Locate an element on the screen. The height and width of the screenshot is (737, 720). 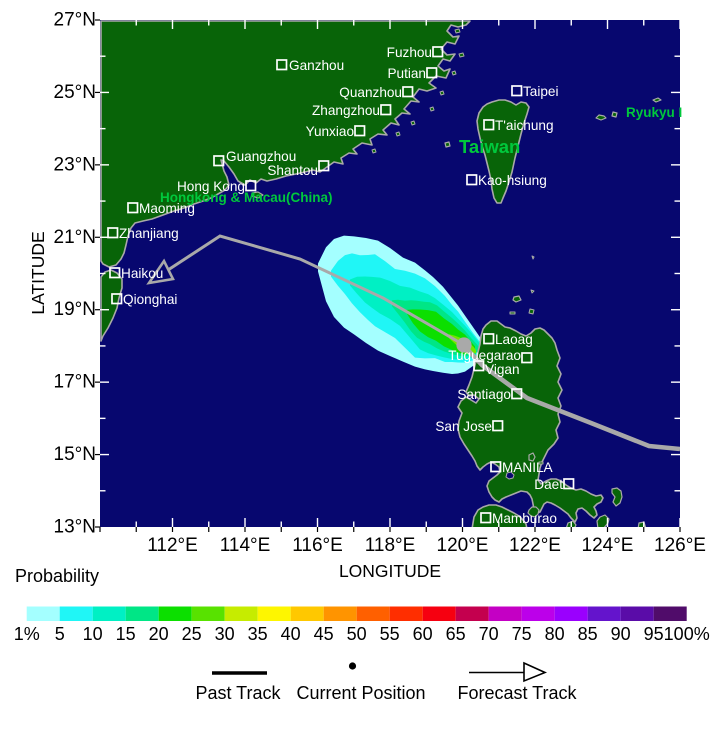
svg-text: Ganzhou is located at coordinates (316, 65).